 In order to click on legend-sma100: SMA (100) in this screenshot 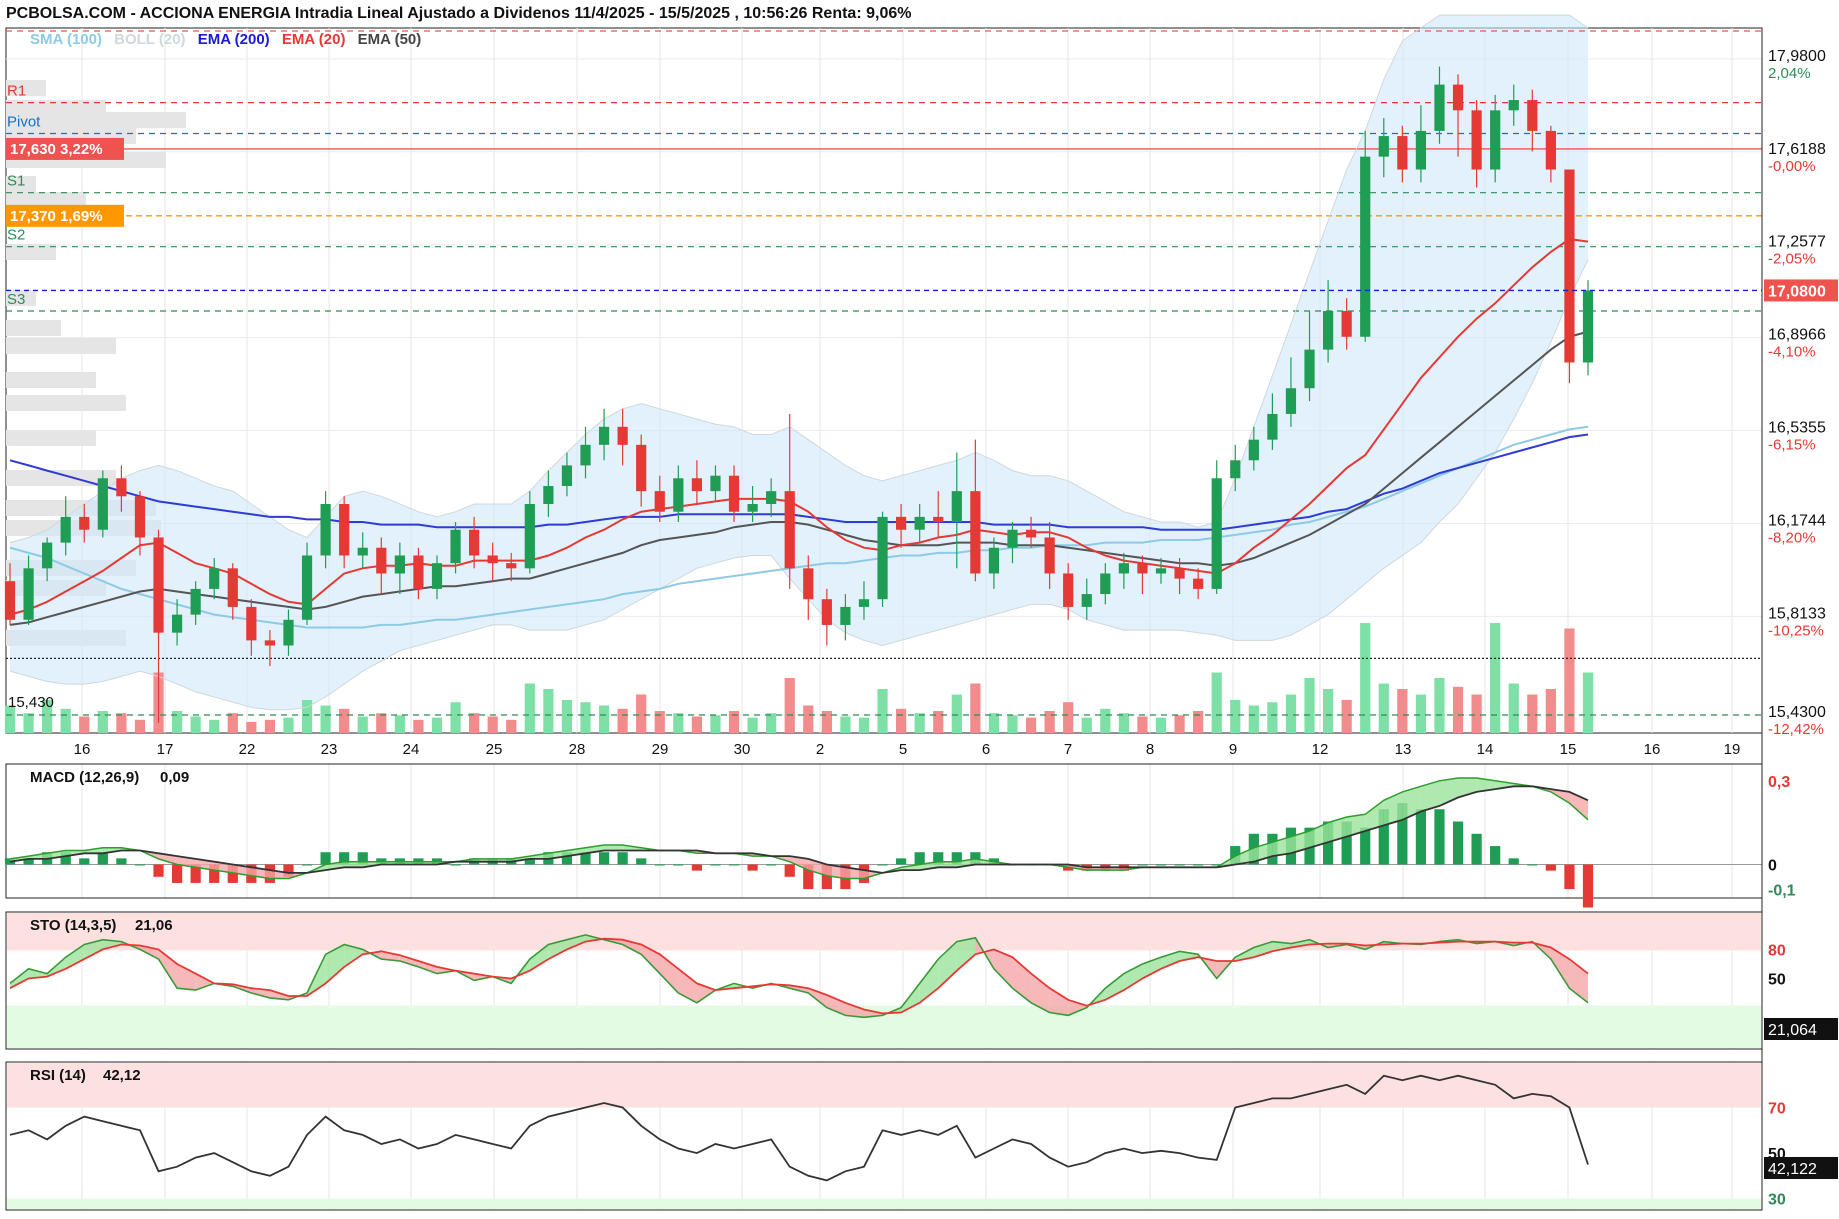, I will do `click(66, 39)`.